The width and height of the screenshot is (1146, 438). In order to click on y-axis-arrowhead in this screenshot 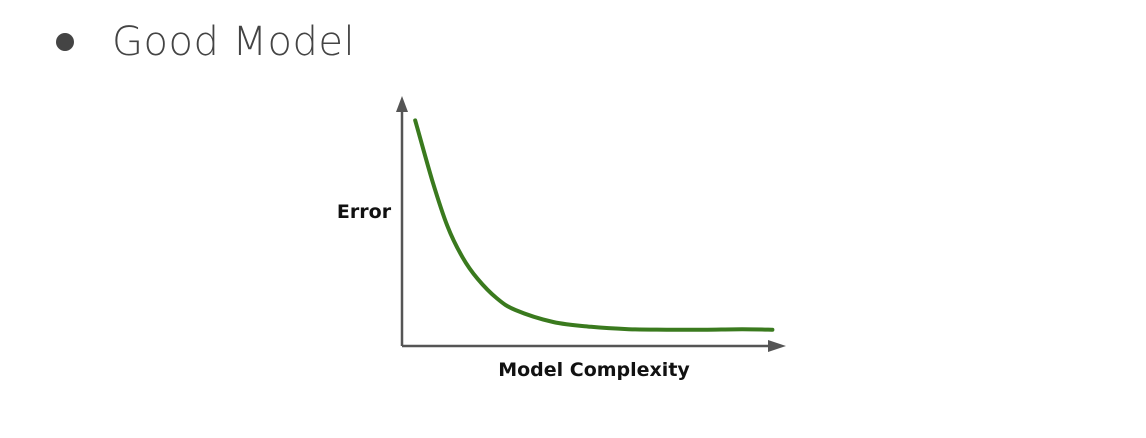, I will do `click(402, 104)`.